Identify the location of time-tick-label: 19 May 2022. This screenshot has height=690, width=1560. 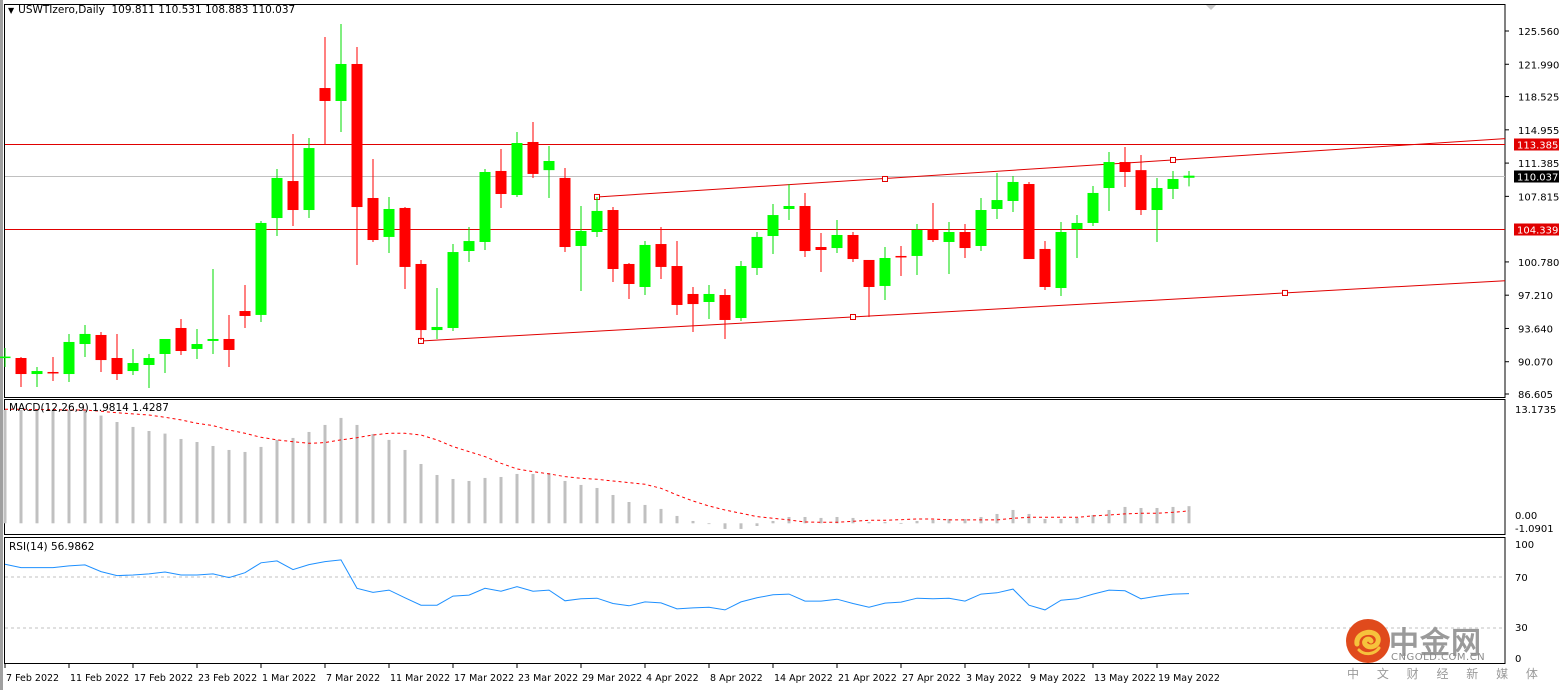
(1189, 678).